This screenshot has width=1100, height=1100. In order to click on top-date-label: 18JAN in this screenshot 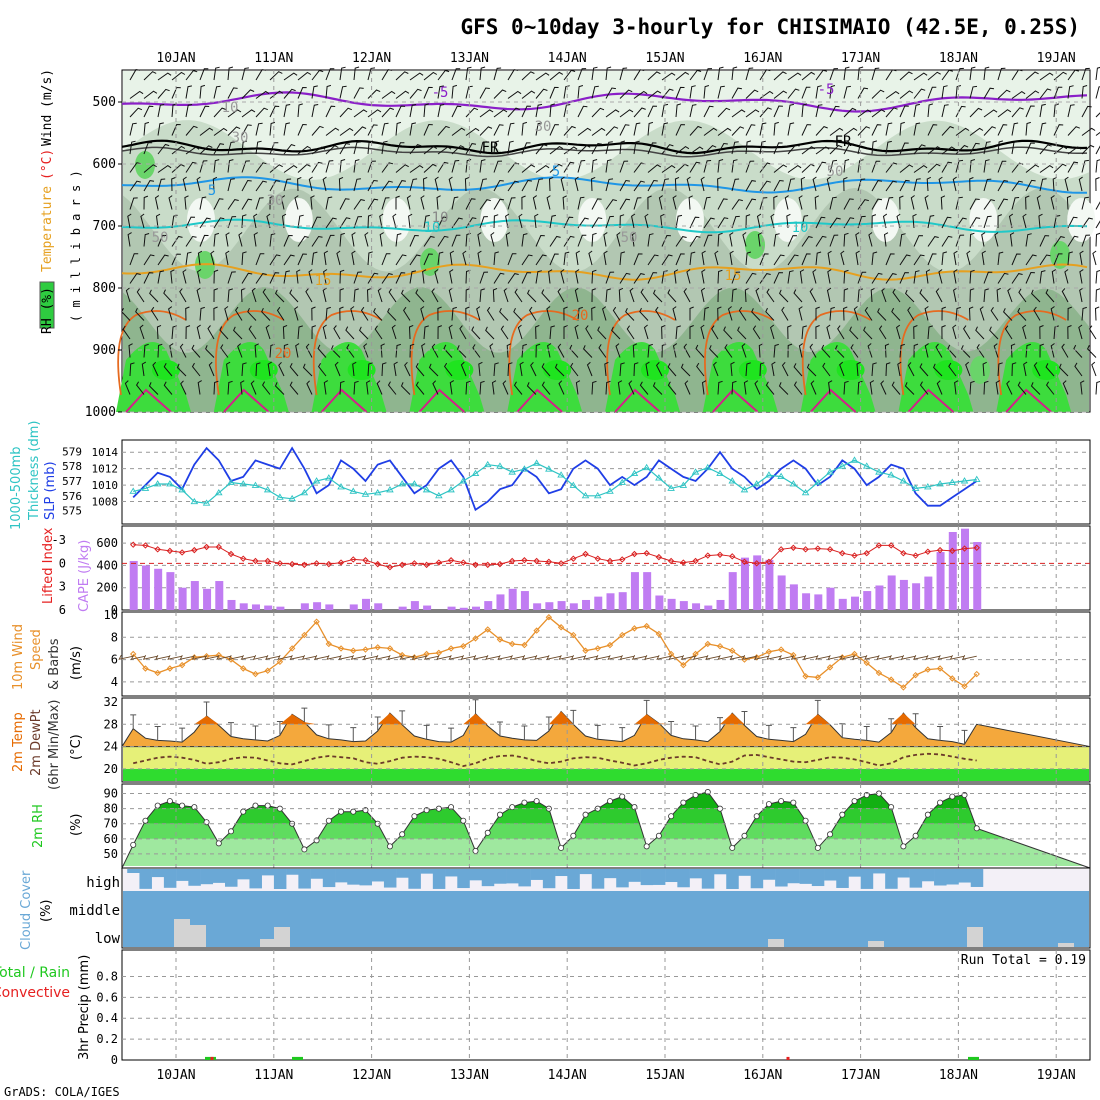, I will do `click(958, 58)`.